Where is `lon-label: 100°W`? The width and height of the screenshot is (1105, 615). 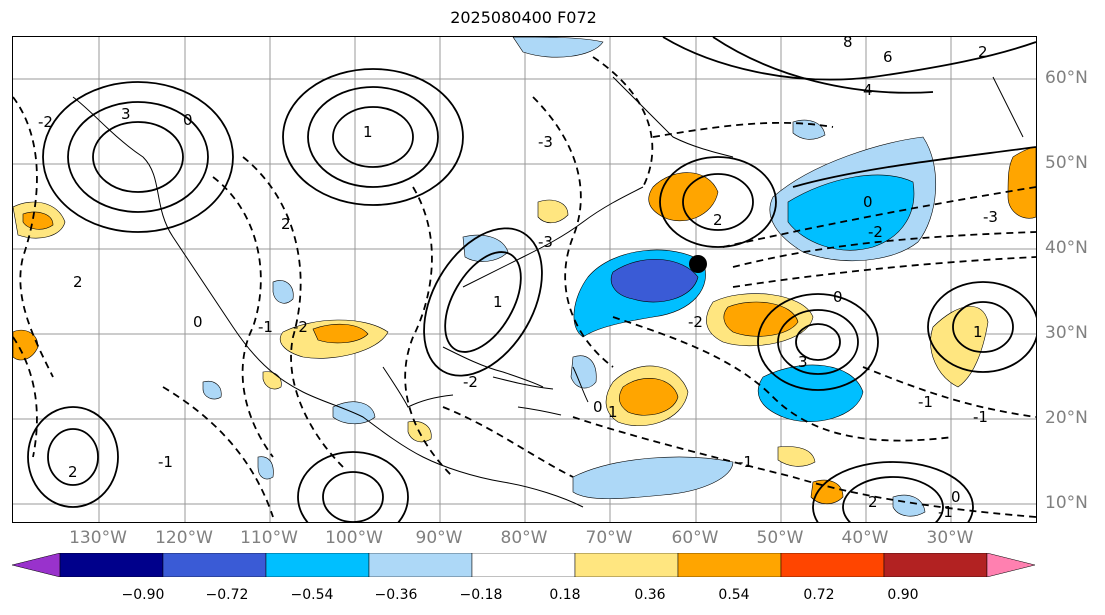 lon-label: 100°W is located at coordinates (354, 538).